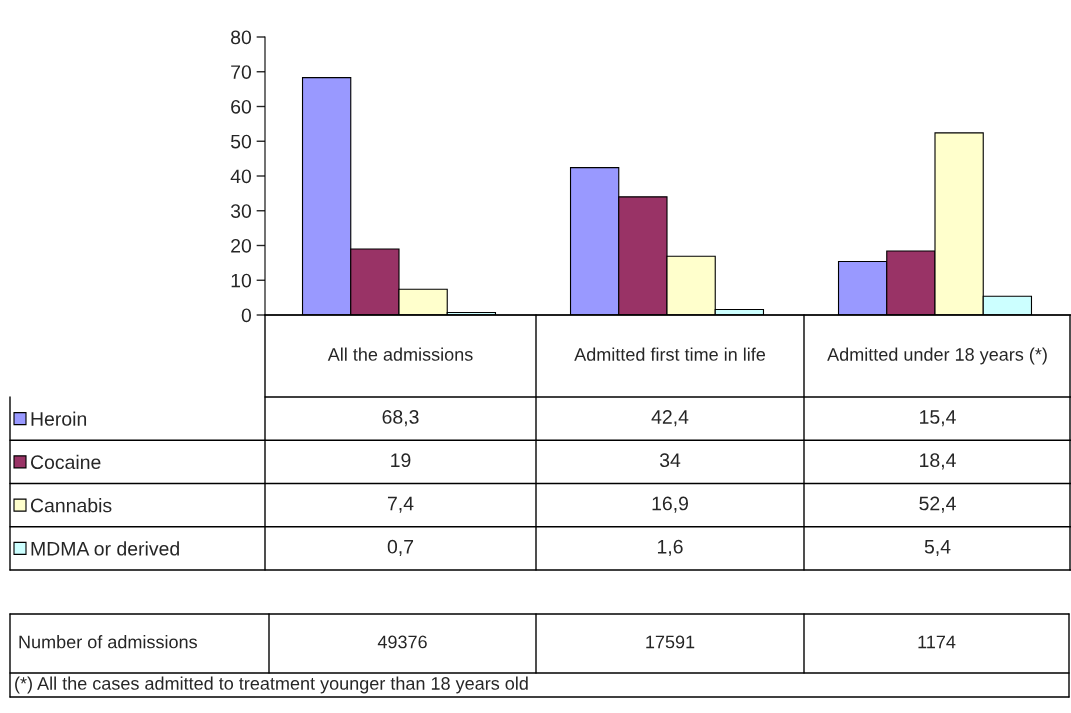 The height and width of the screenshot is (713, 1071). Describe the element at coordinates (59, 418) in the screenshot. I see `legend-label: Heroin` at that location.